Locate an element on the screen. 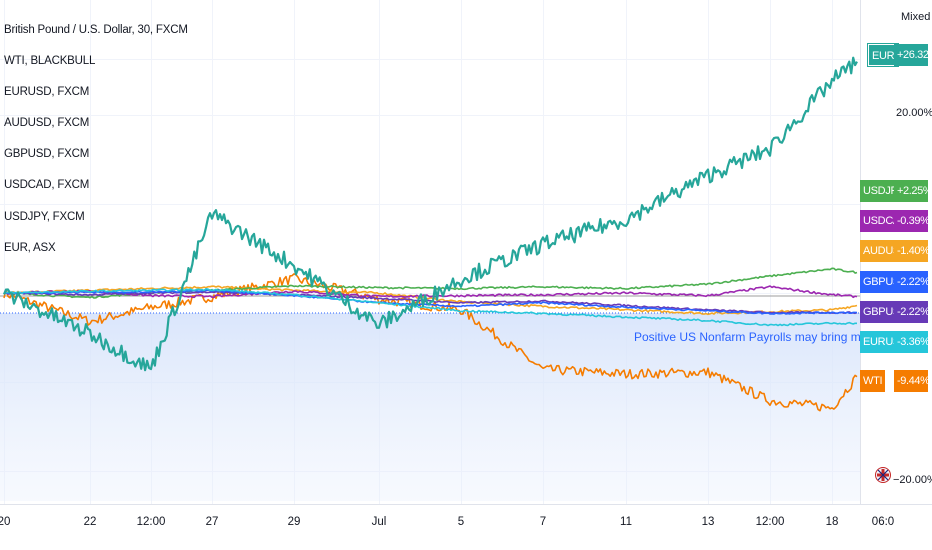 This screenshot has height=550, width=932. x-tick-label: 06:0 is located at coordinates (883, 522).